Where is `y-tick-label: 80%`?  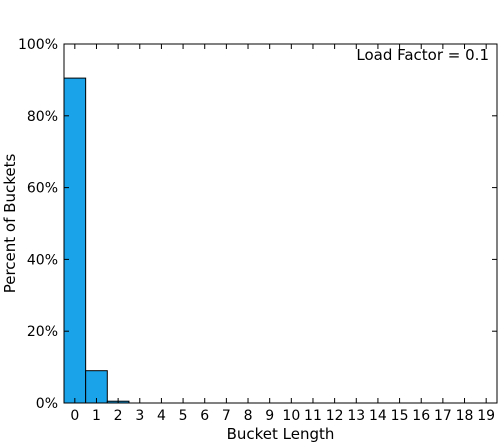 y-tick-label: 80% is located at coordinates (42, 117).